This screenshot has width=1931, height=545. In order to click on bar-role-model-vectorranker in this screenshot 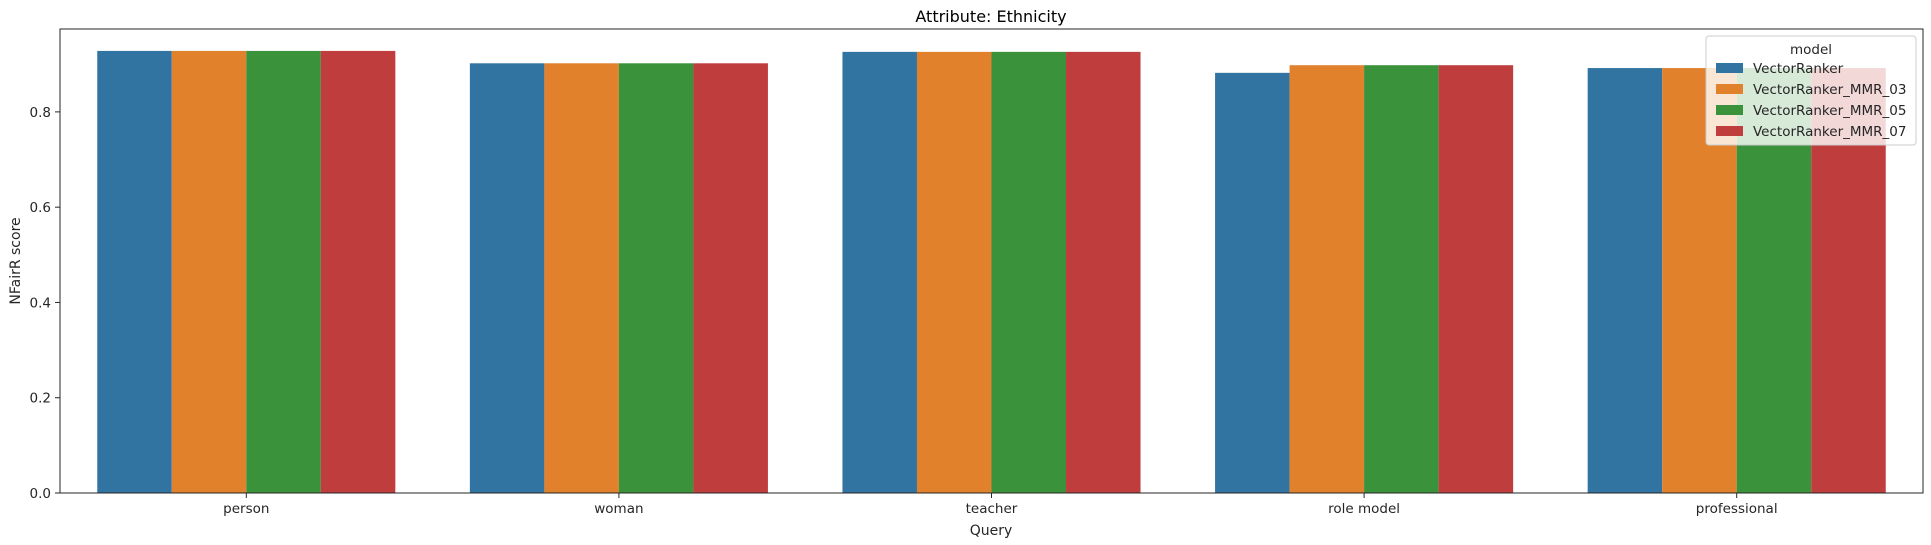, I will do `click(1252, 282)`.